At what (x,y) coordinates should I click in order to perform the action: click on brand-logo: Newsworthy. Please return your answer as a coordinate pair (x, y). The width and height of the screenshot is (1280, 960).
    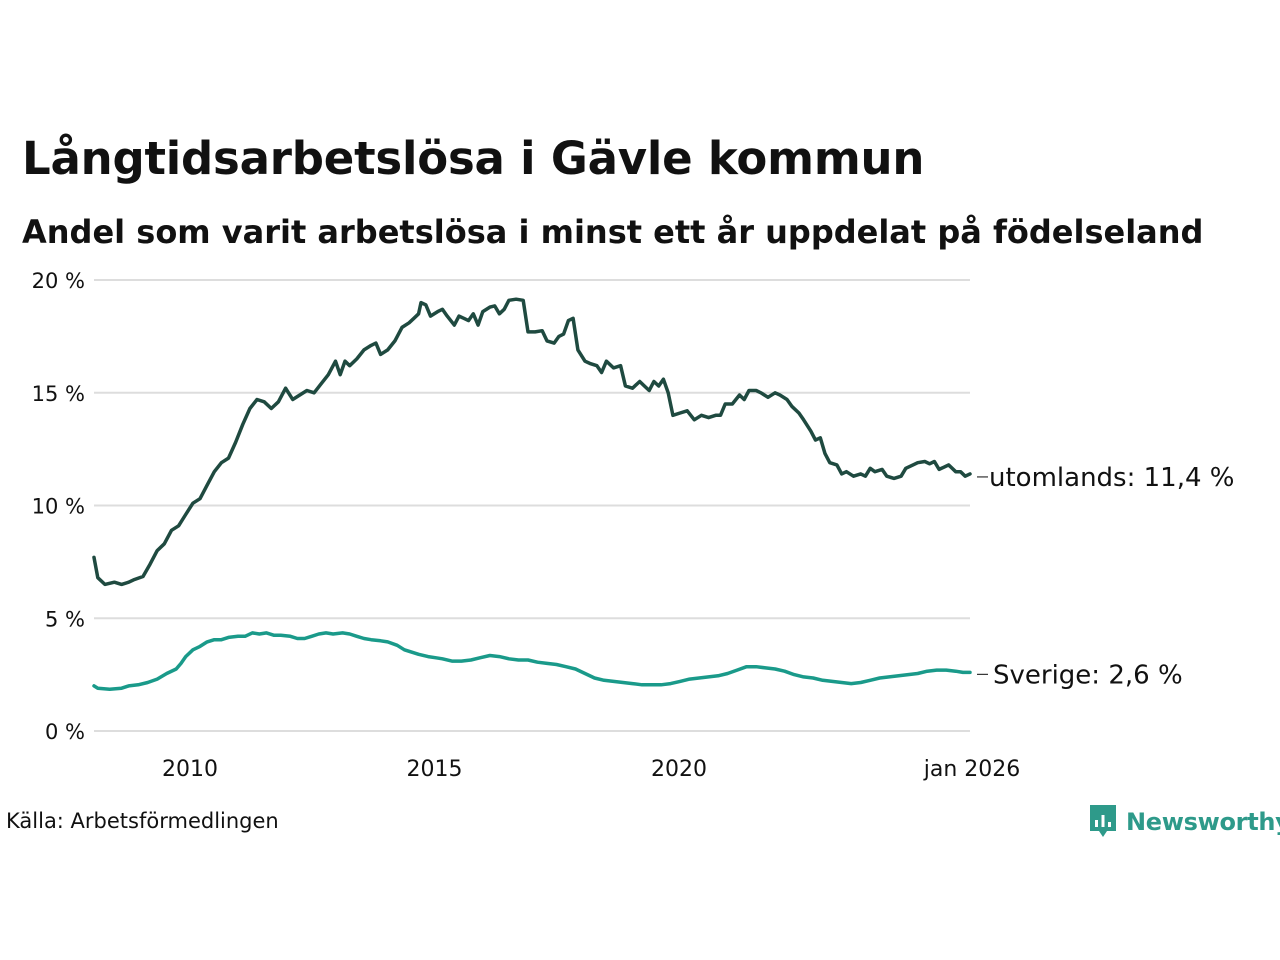
    Looking at the image, I should click on (1184, 822).